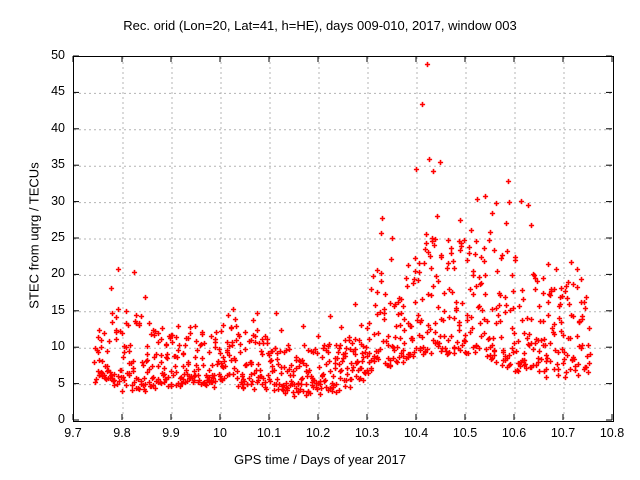  Describe the element at coordinates (171, 433) in the screenshot. I see `x-tick-label: 9.9` at that location.